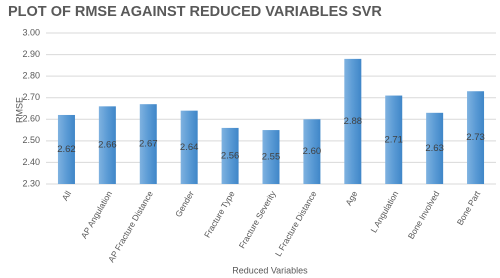  I want to click on data-label: 2.71, so click(393, 139).